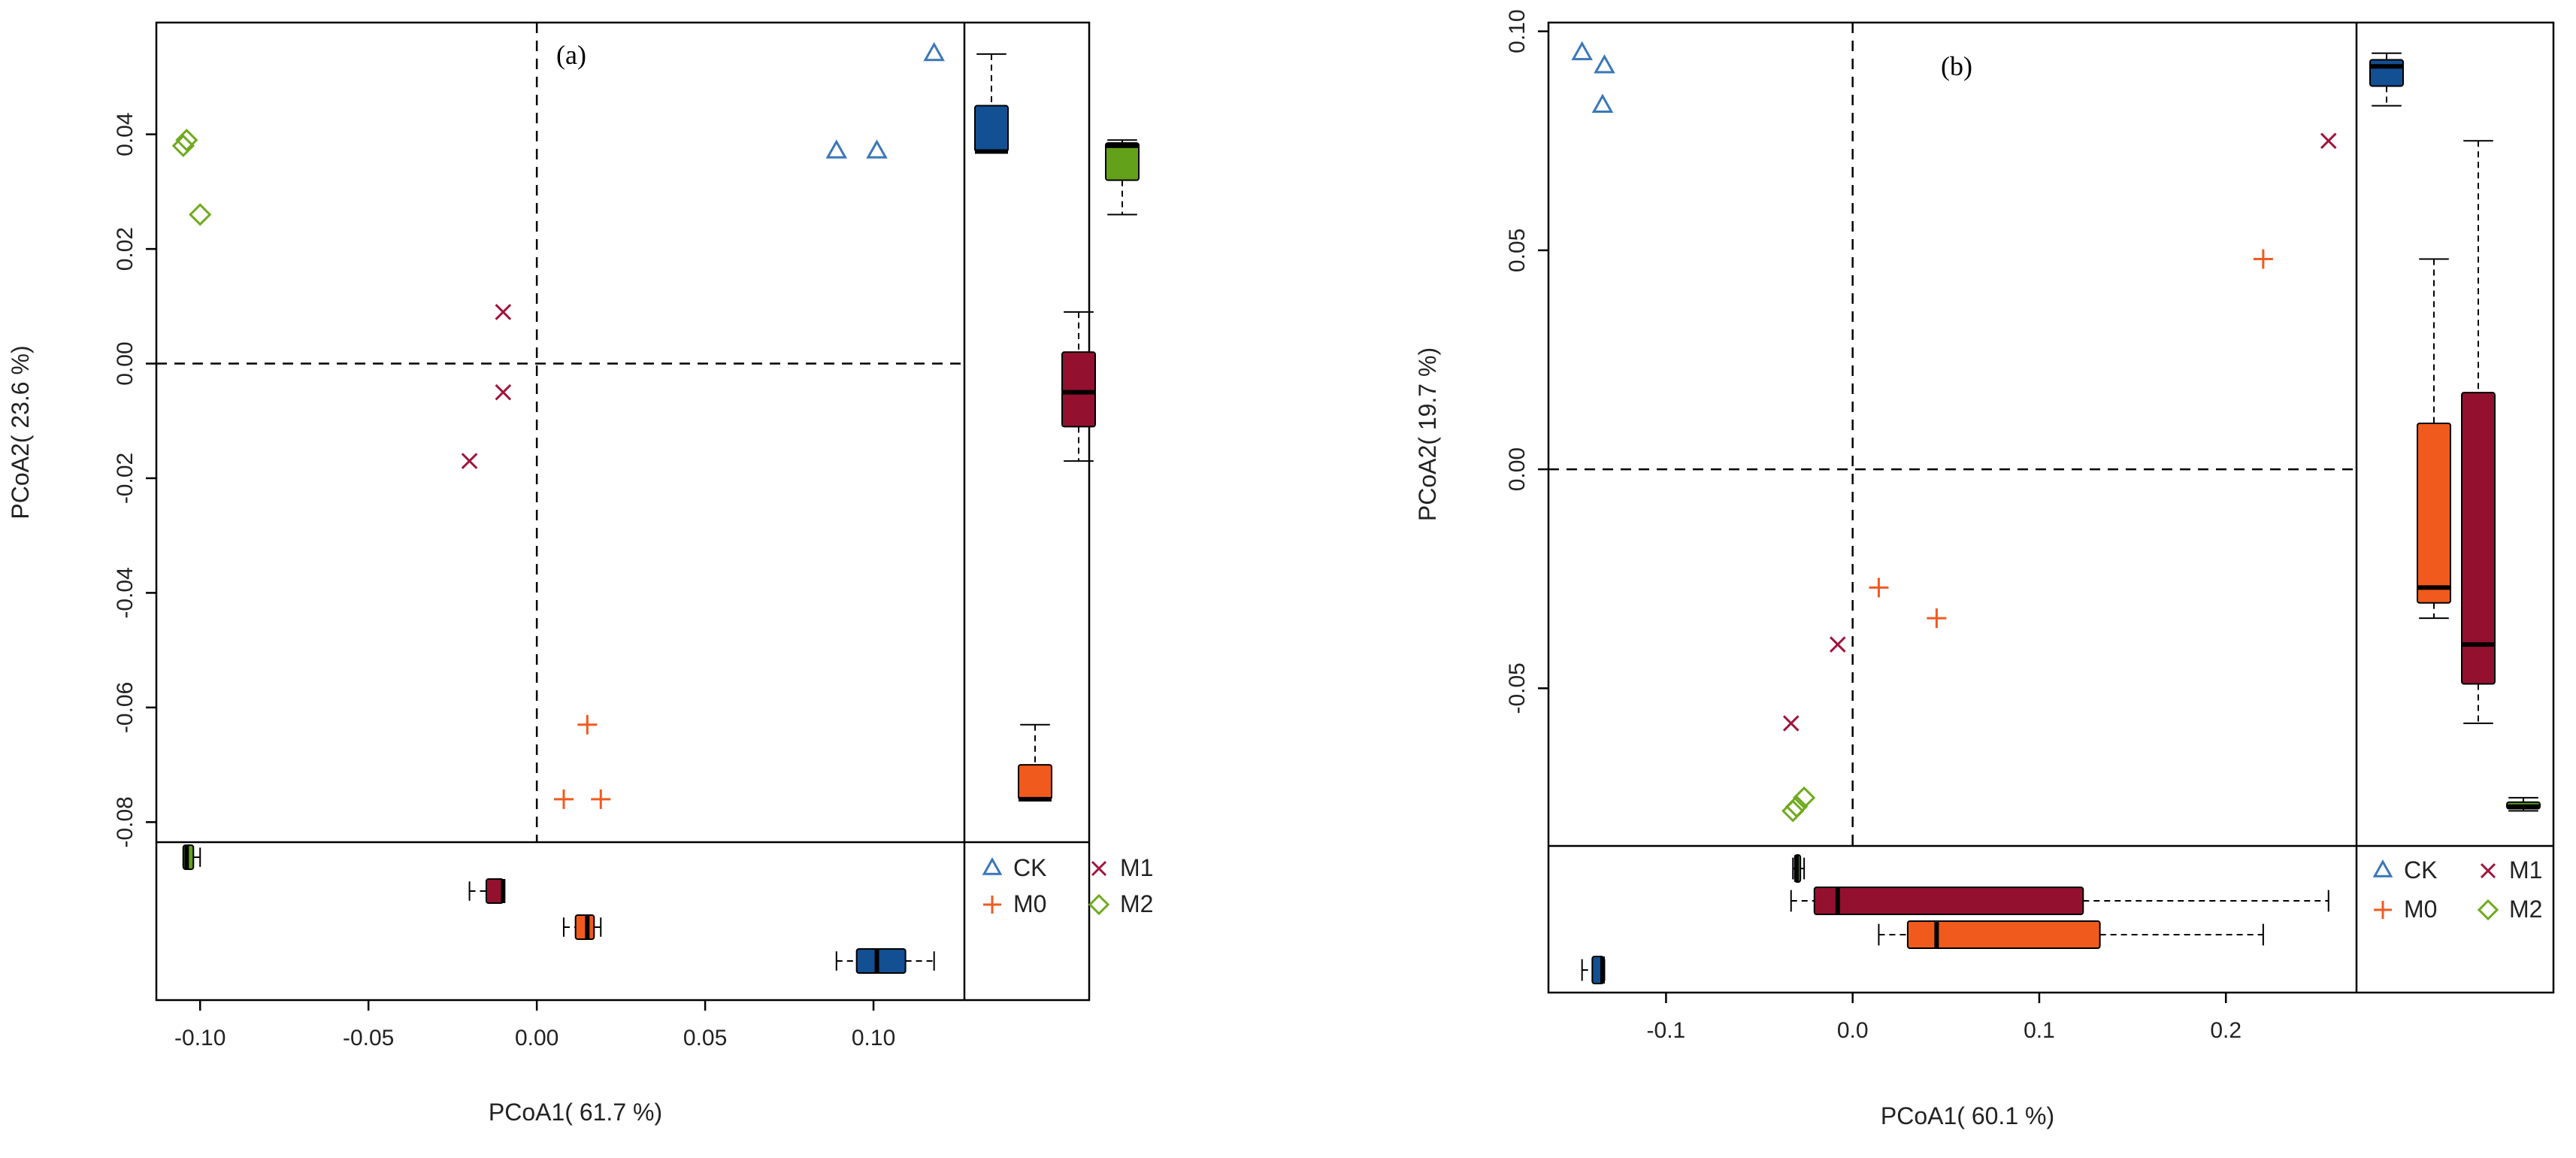  I want to click on y-axis-title: PCoA2( 23.6 %), so click(20, 432).